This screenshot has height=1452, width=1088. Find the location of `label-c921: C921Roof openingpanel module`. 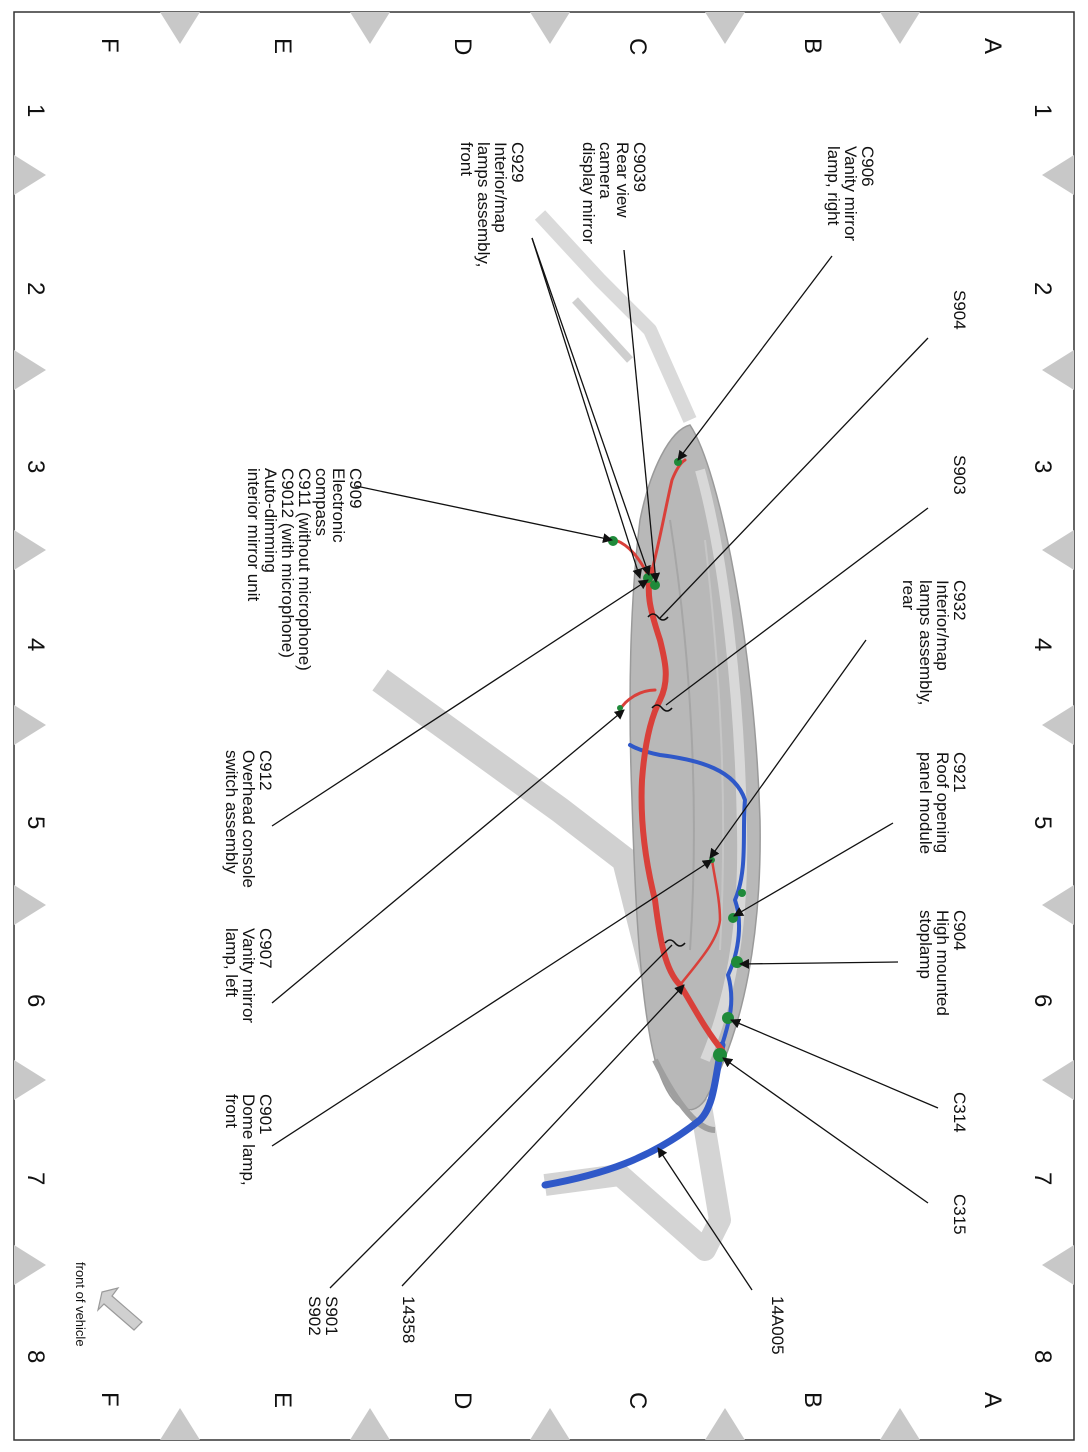

label-c921: C921Roof openingpanel module is located at coordinates (942, 803).